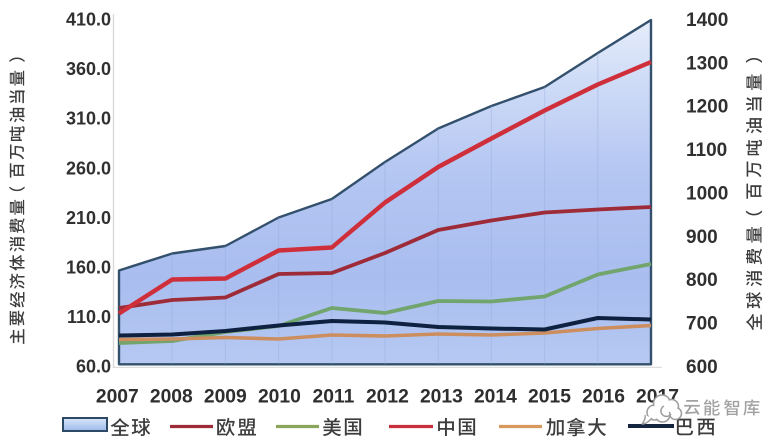  What do you see at coordinates (702, 280) in the screenshot?
I see `svg-text: 800` at bounding box center [702, 280].